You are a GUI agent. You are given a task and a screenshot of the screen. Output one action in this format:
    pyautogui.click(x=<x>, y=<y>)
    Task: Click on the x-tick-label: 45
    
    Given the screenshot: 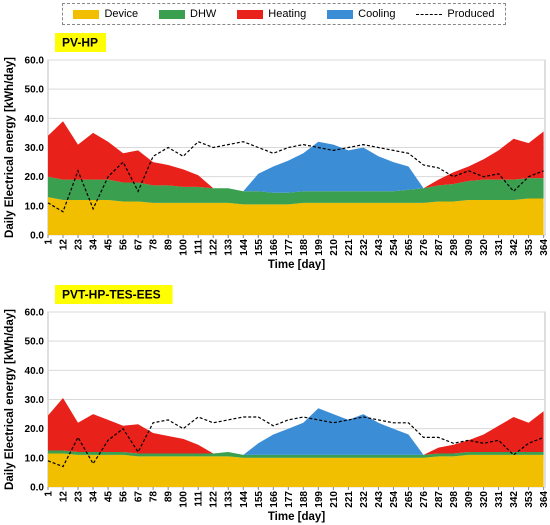 What is the action you would take?
    pyautogui.click(x=109, y=497)
    